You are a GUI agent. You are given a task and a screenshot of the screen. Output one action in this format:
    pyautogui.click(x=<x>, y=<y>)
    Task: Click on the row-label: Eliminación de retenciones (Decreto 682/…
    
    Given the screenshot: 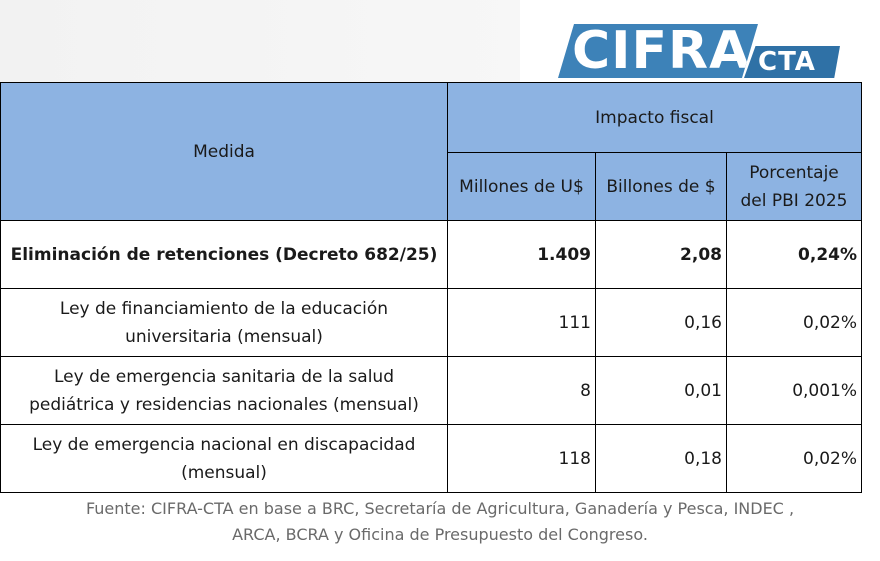 What is the action you would take?
    pyautogui.click(x=224, y=254)
    